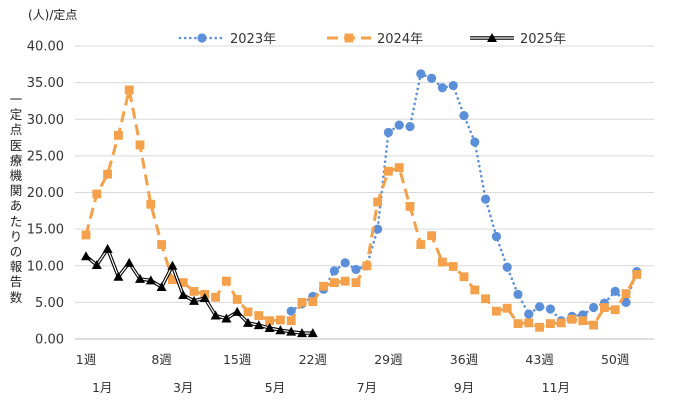 The height and width of the screenshot is (412, 690). I want to click on x-tick-label-week: 8週, so click(161, 359).